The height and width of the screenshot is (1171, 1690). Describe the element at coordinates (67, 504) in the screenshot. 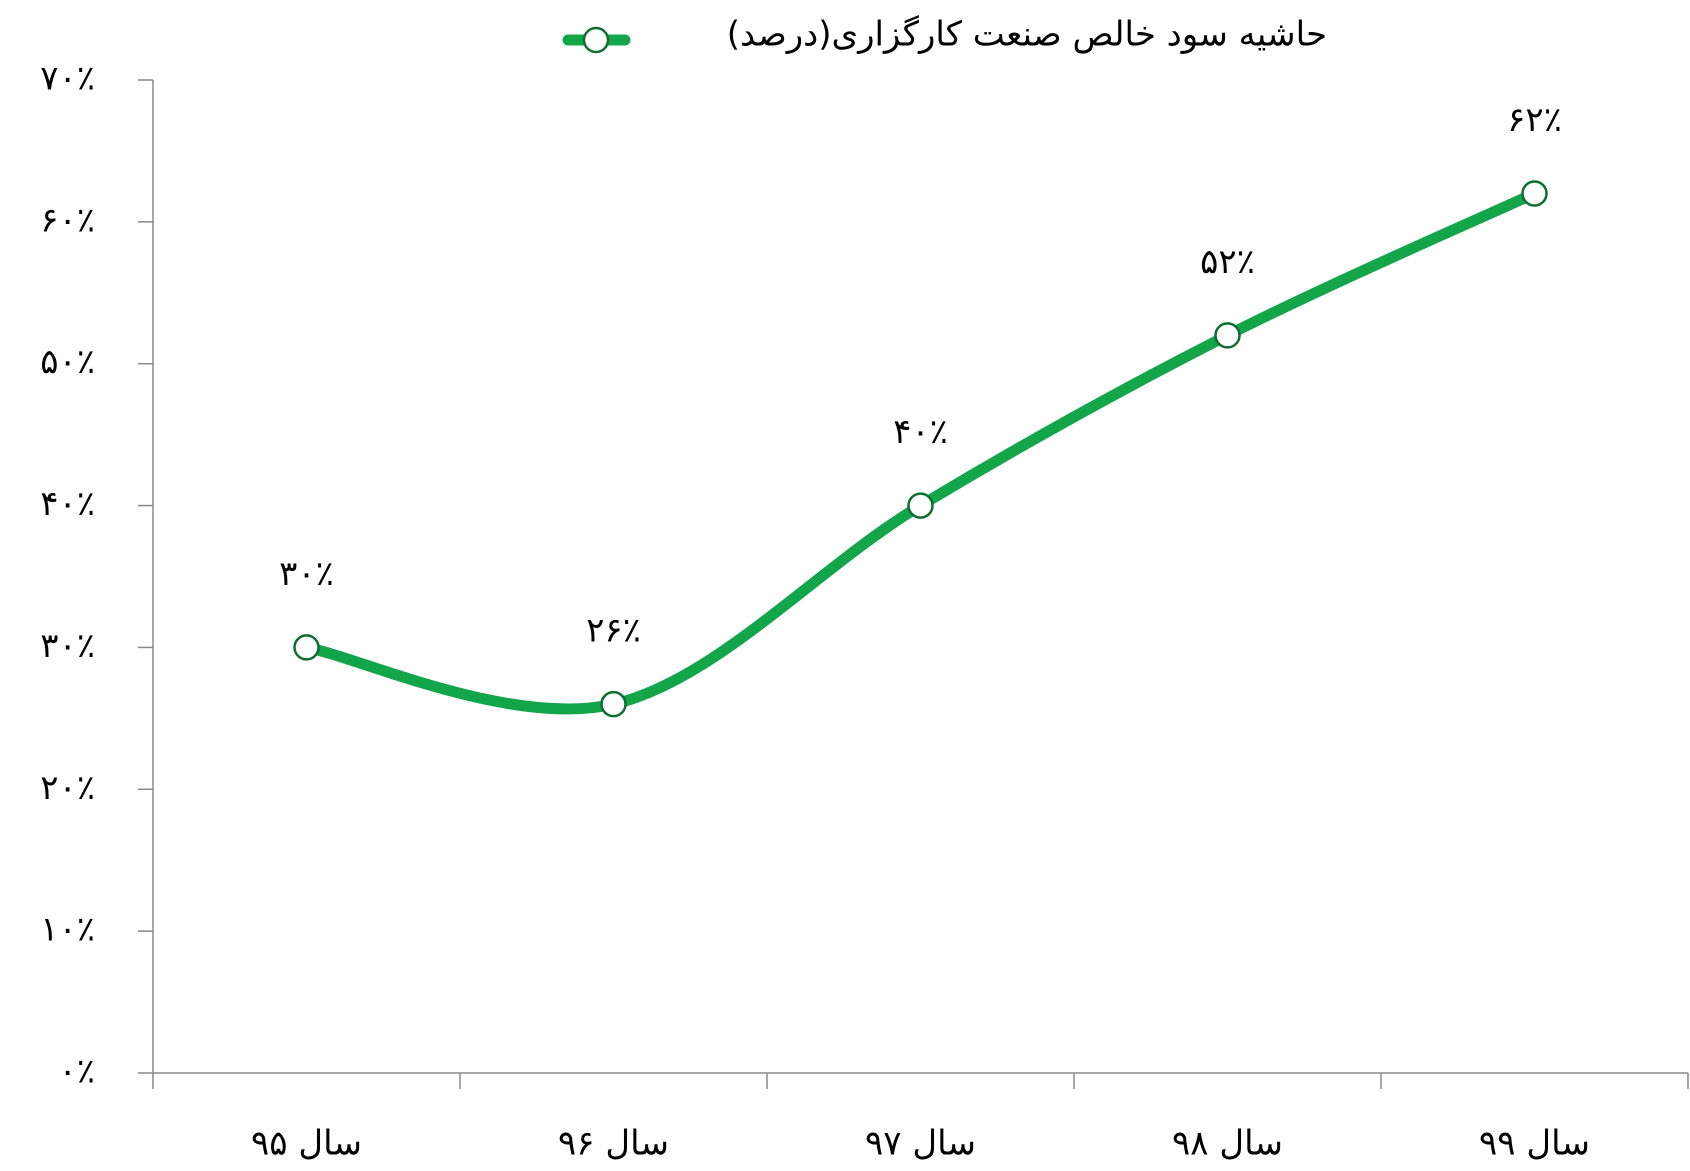

I see `y-tick-label: ۴۰٪` at that location.